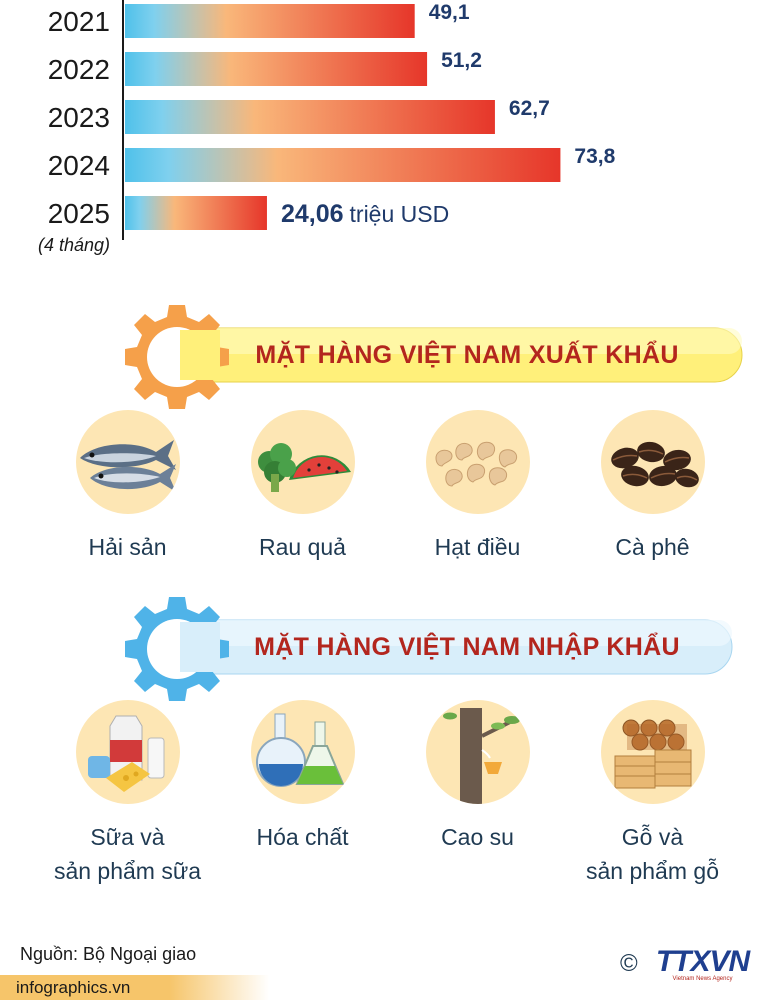 This screenshot has width=769, height=1000. I want to click on export-item-label: Cà phê, so click(652, 547).